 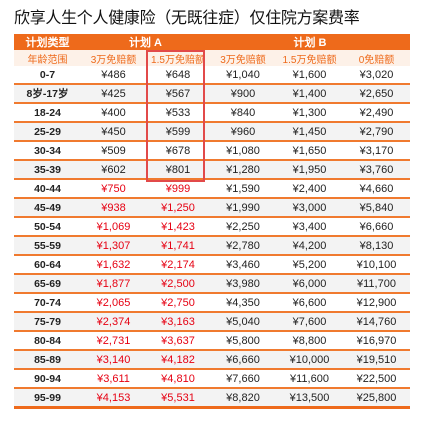 What do you see at coordinates (212, 407) in the screenshot?
I see `table-bottom-border` at bounding box center [212, 407].